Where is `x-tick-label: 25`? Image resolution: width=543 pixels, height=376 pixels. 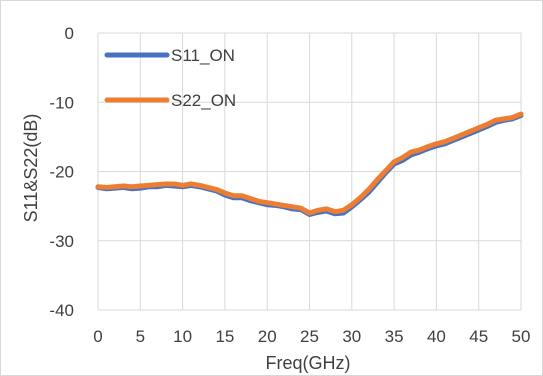
x-tick-label: 25 is located at coordinates (309, 336).